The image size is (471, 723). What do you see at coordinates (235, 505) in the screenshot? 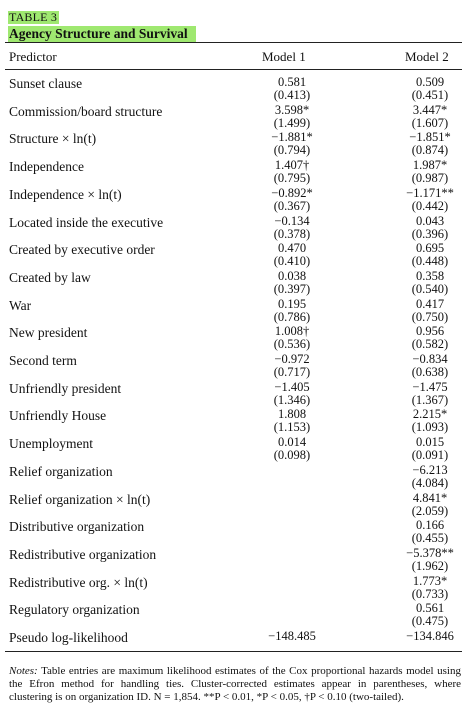
I see `table-row: Relief organization × ln(t) 4.841* (2.059)` at bounding box center [235, 505].